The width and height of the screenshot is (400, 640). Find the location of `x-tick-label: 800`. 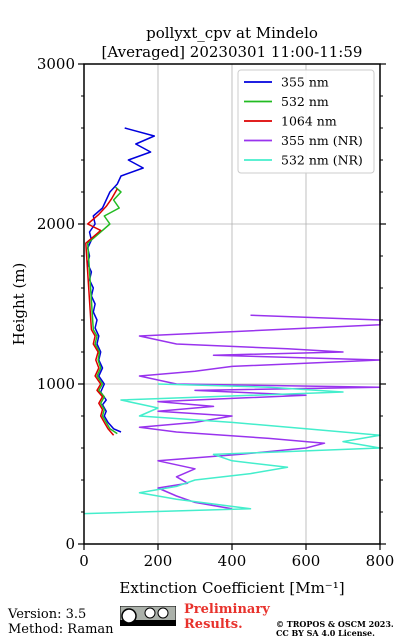

x-tick-label: 800 is located at coordinates (380, 561).